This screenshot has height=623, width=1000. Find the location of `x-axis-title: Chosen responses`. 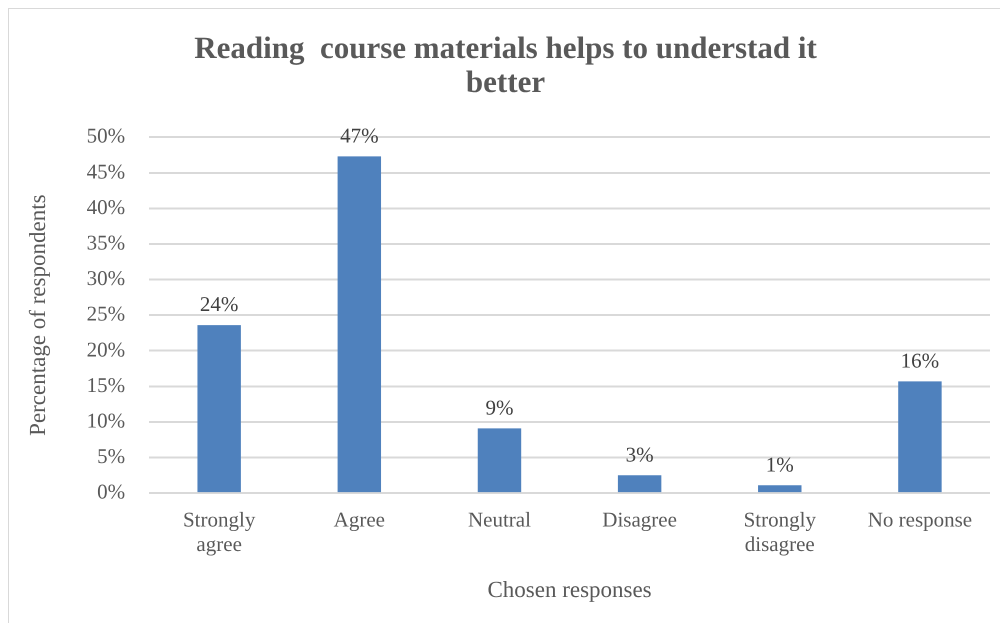

x-axis-title: Chosen responses is located at coordinates (569, 589).